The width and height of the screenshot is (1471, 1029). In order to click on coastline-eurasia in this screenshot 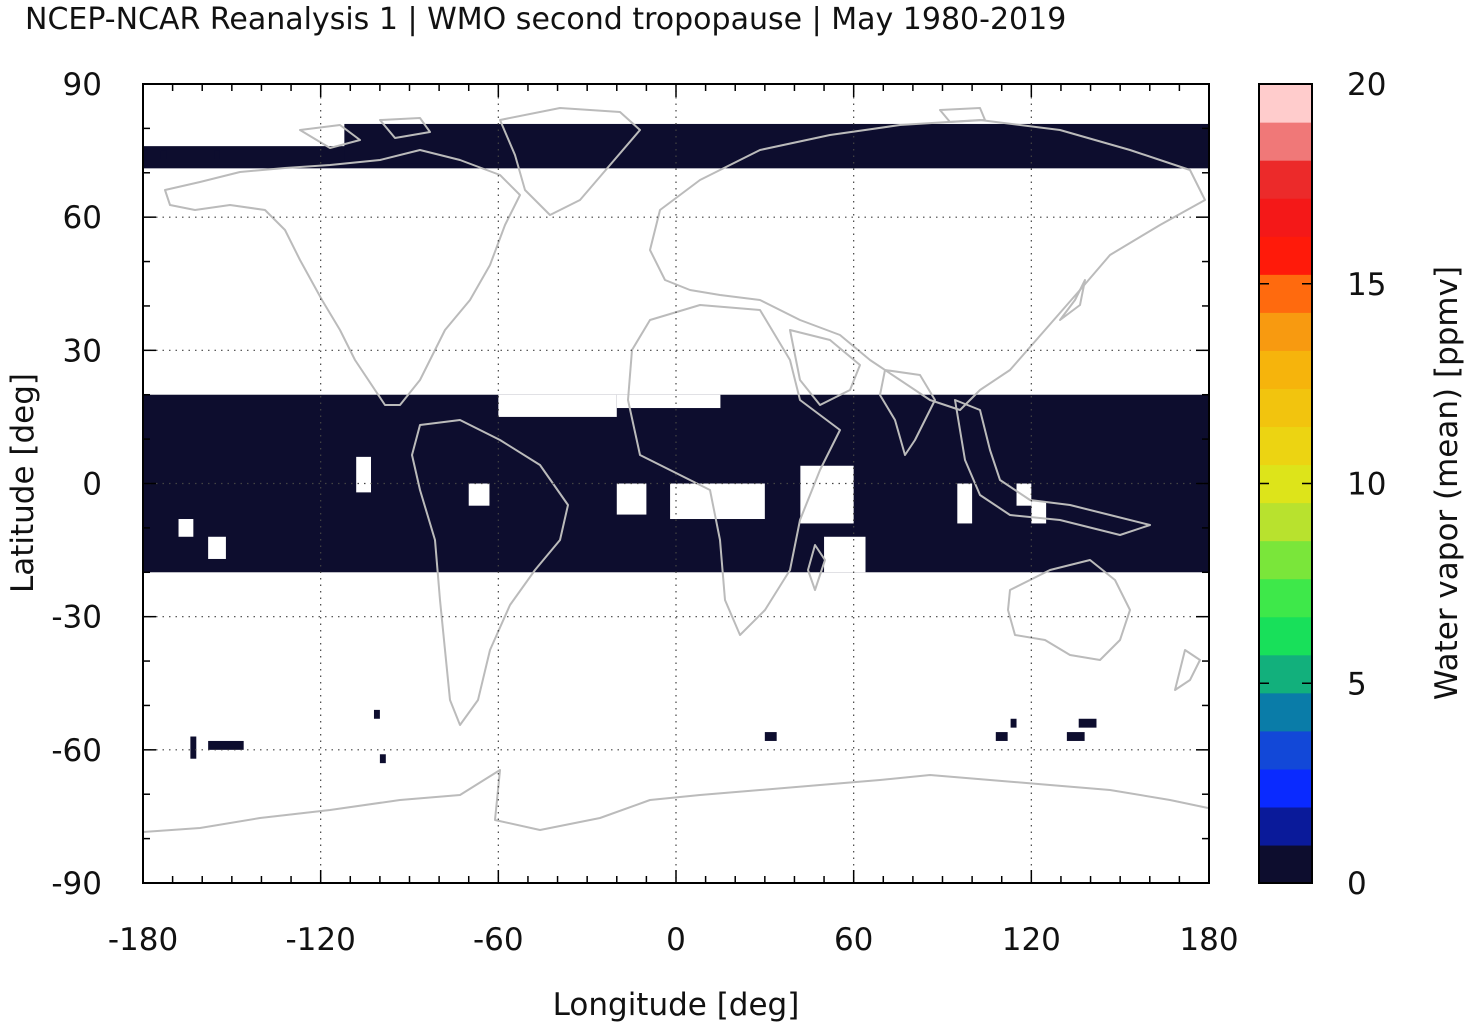, I will do `click(927, 265)`.